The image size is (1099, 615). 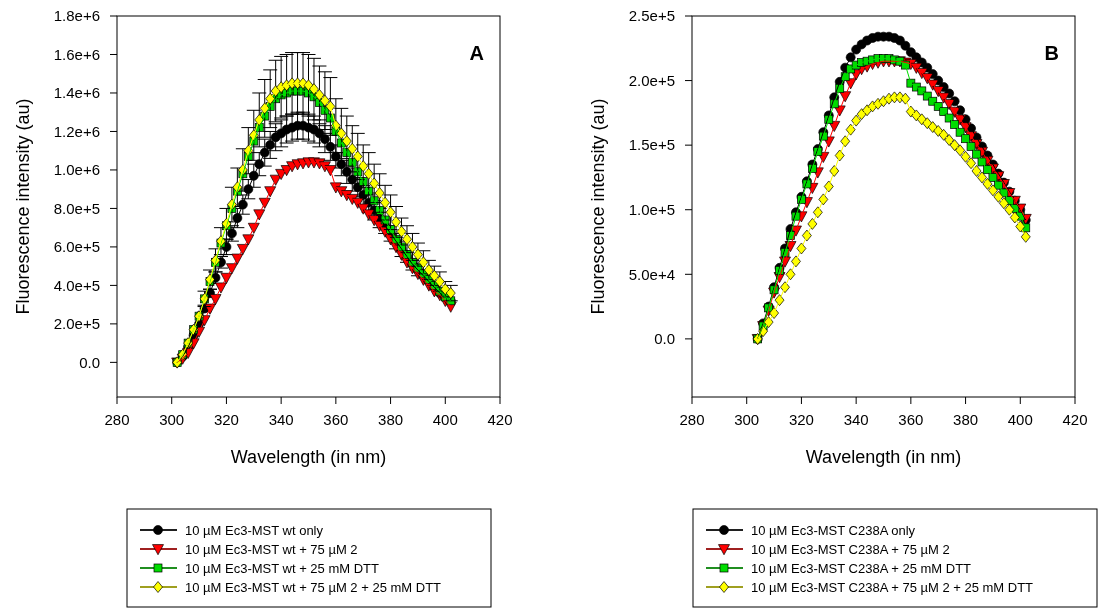 What do you see at coordinates (271, 549) in the screenshot?
I see `legend-label: 10 µM Ec3-MST wt + 75 µM 2` at bounding box center [271, 549].